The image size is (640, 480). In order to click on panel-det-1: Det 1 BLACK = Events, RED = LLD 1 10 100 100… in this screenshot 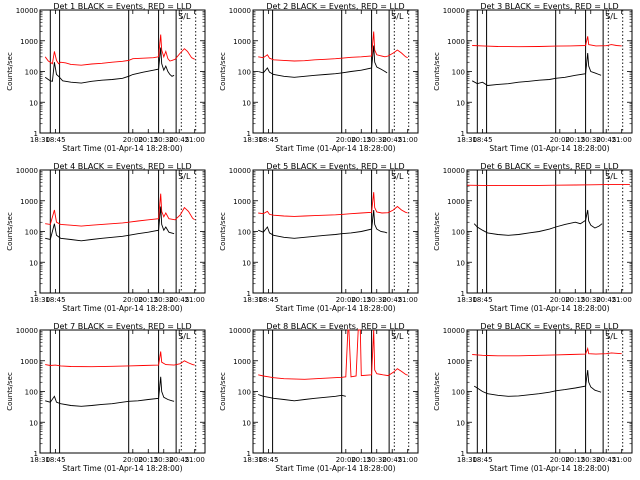, I will do `click(106, 77)`.